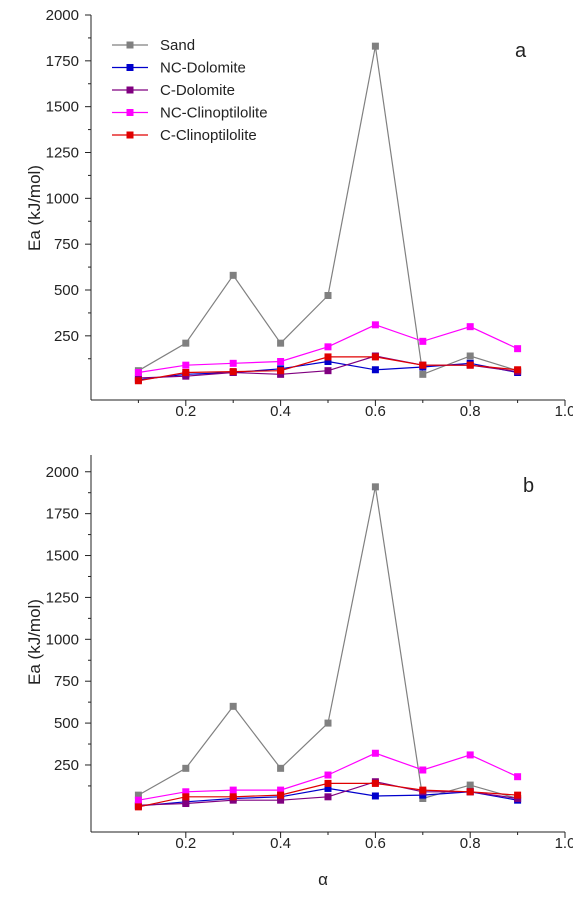  What do you see at coordinates (375, 843) in the screenshot?
I see `x-tick-label: 0.6` at bounding box center [375, 843].